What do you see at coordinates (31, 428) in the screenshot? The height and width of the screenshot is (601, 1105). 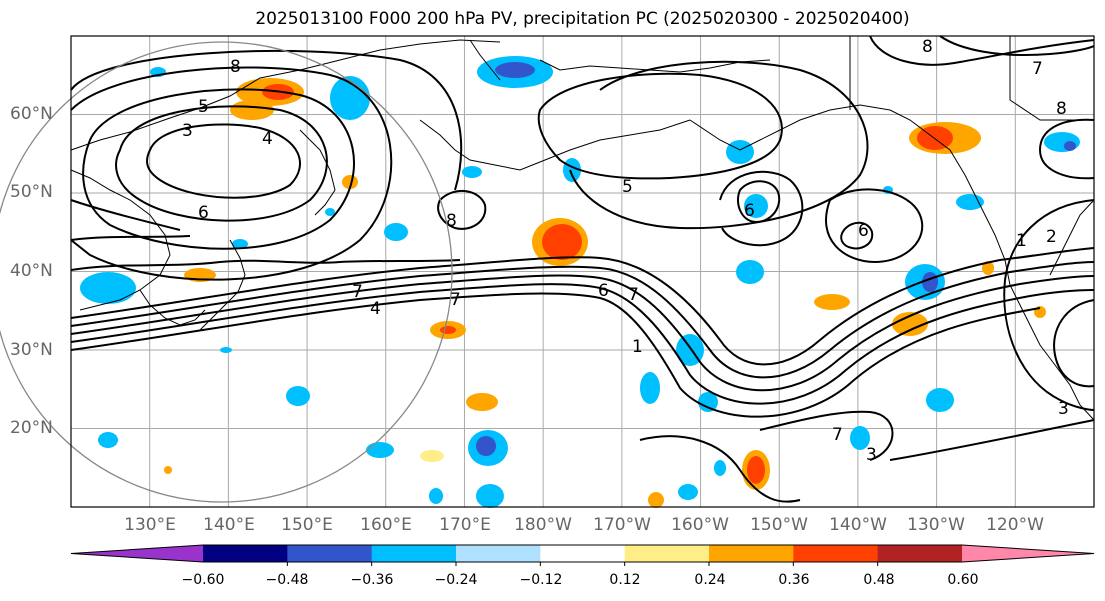 I see `lat-label-20: 20°N` at bounding box center [31, 428].